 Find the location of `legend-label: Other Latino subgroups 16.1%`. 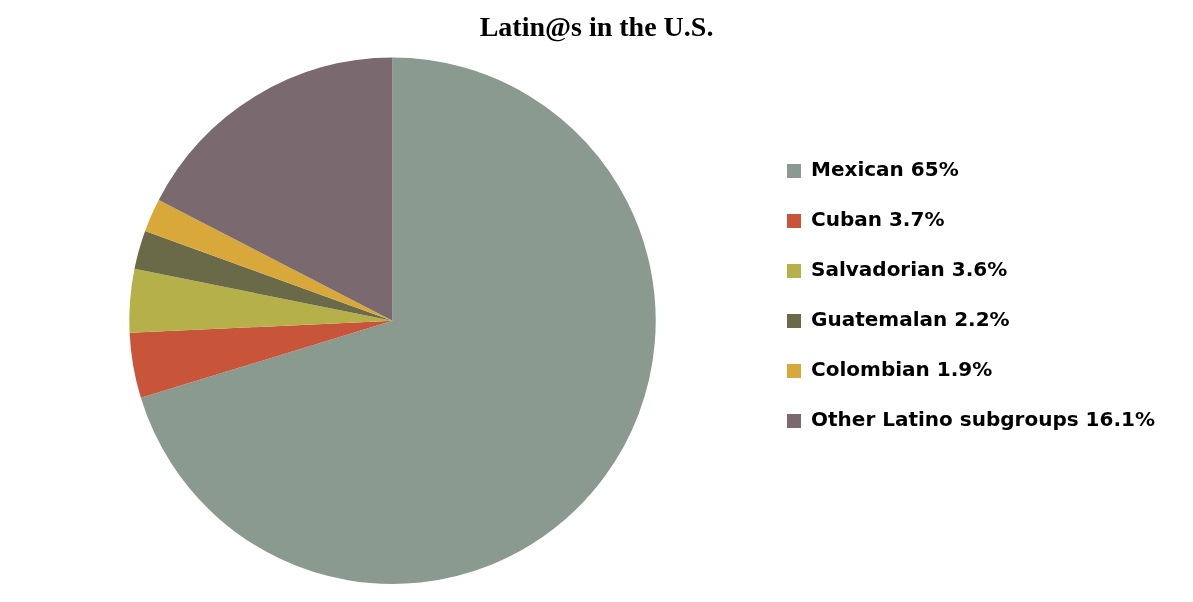

legend-label: Other Latino subgroups 16.1% is located at coordinates (983, 419).